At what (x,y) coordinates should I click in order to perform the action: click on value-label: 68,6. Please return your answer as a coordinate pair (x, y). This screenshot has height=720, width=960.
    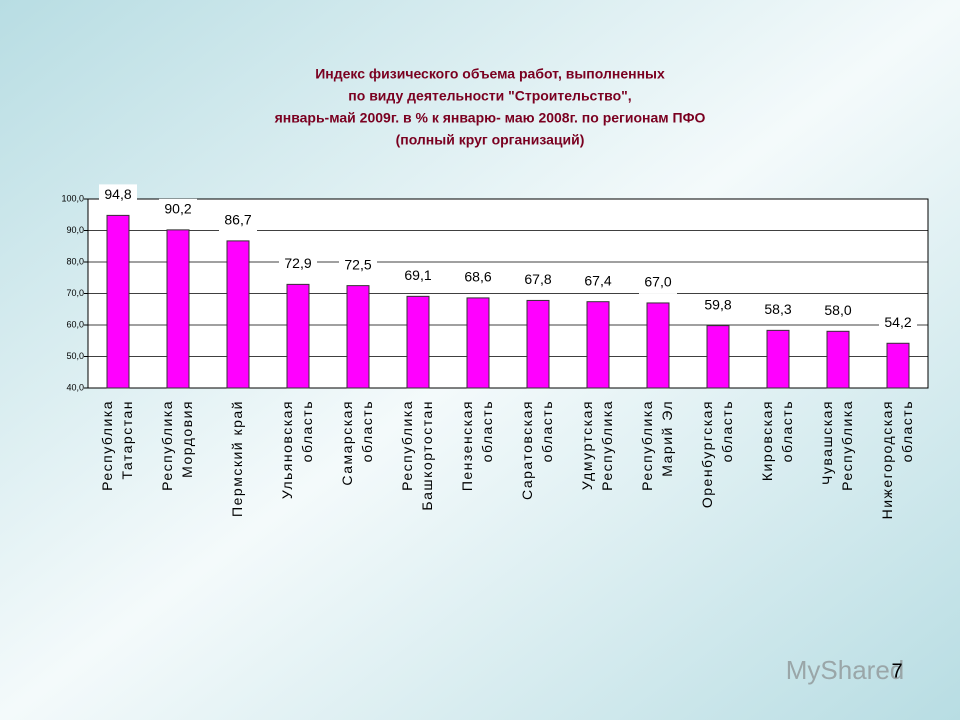
    Looking at the image, I should click on (477, 277).